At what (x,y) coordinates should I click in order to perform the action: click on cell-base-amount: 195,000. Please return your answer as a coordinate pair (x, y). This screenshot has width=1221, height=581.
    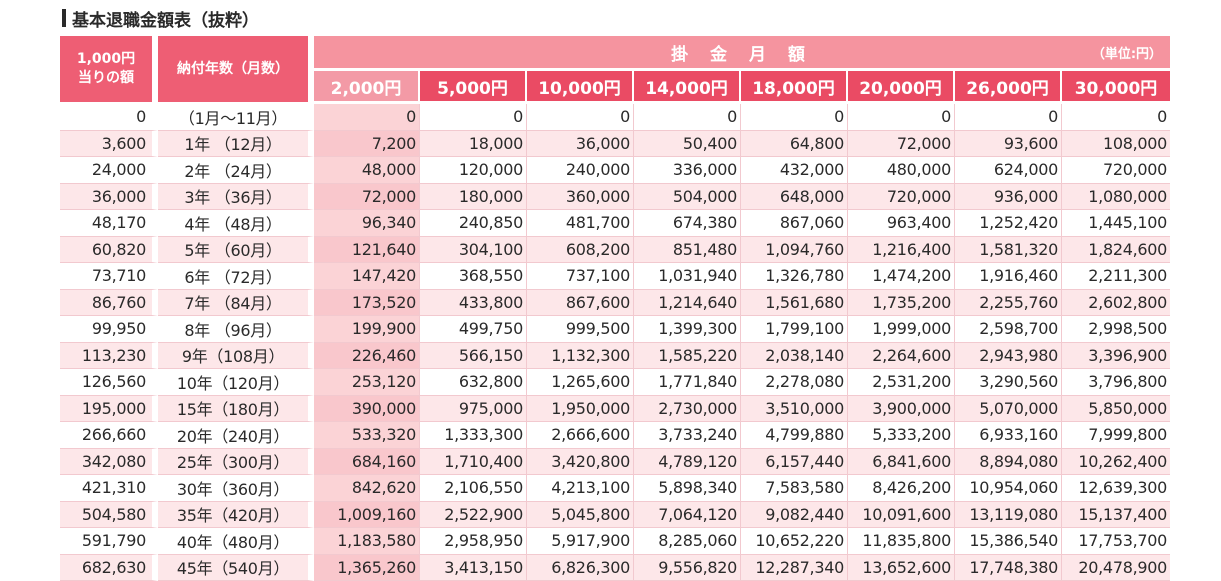
    Looking at the image, I should click on (109, 409).